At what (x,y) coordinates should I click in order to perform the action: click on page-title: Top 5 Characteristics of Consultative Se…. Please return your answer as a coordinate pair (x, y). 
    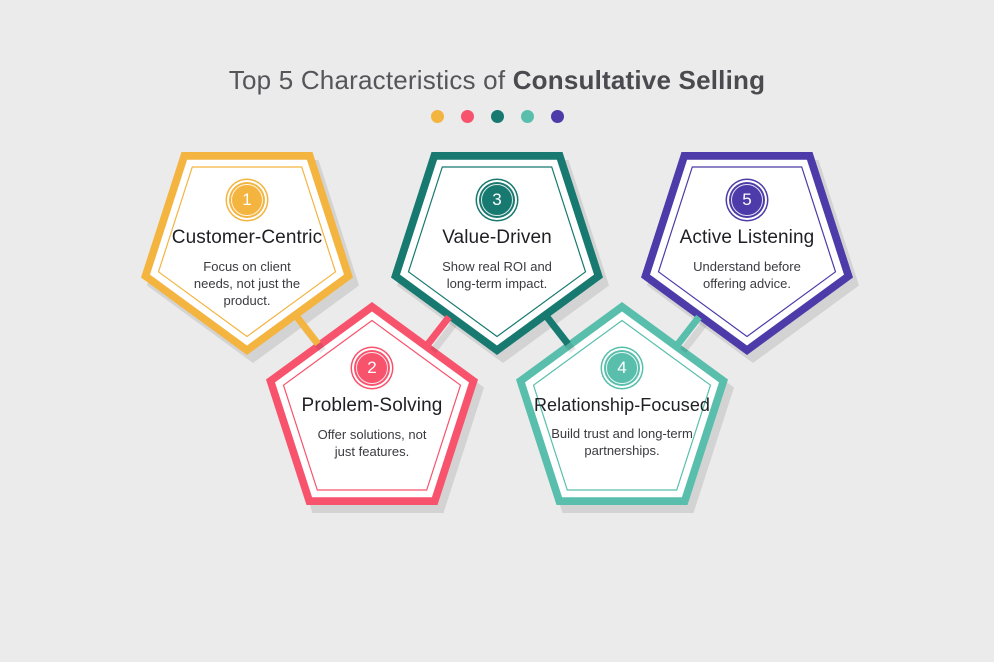
    Looking at the image, I should click on (497, 80).